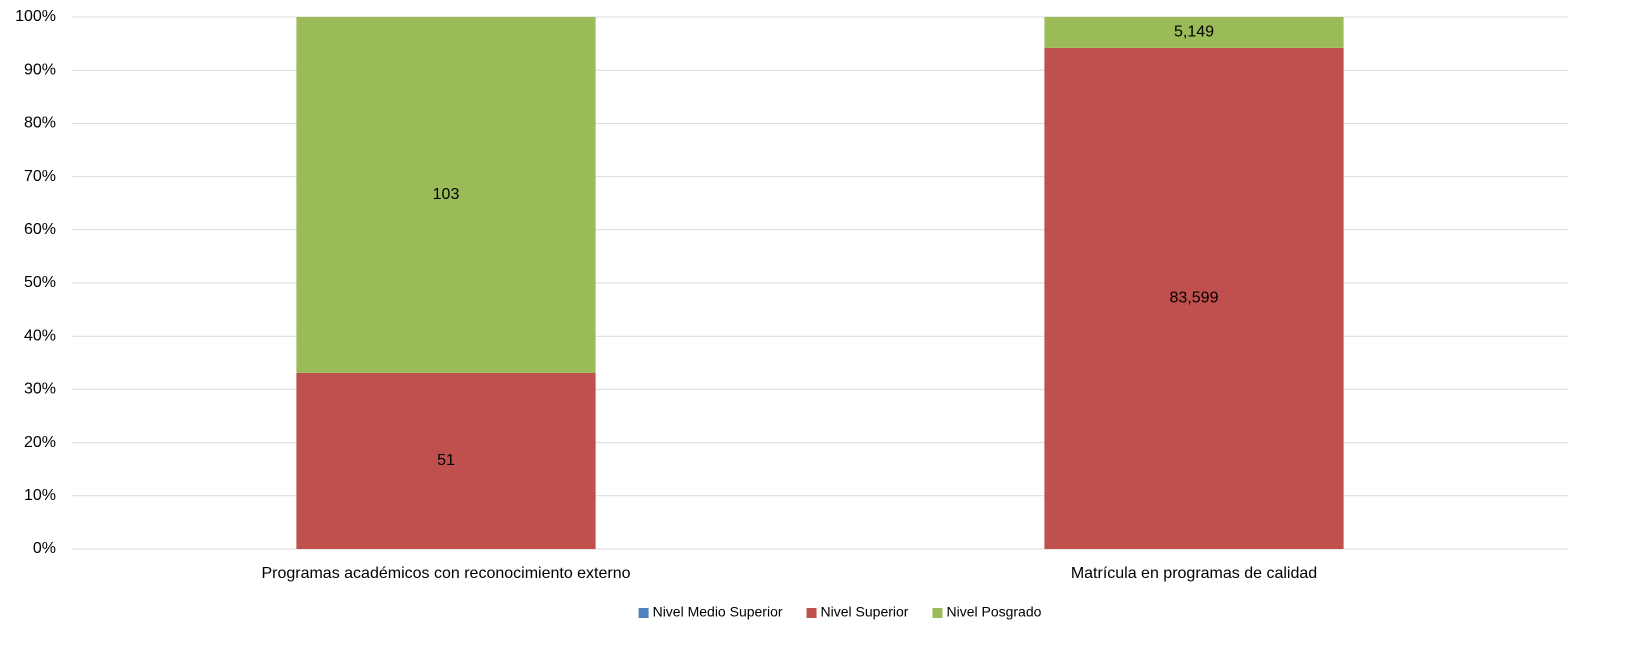 Image resolution: width=1629 pixels, height=647 pixels. What do you see at coordinates (40, 69) in the screenshot?
I see `y-tick-label: 90%` at bounding box center [40, 69].